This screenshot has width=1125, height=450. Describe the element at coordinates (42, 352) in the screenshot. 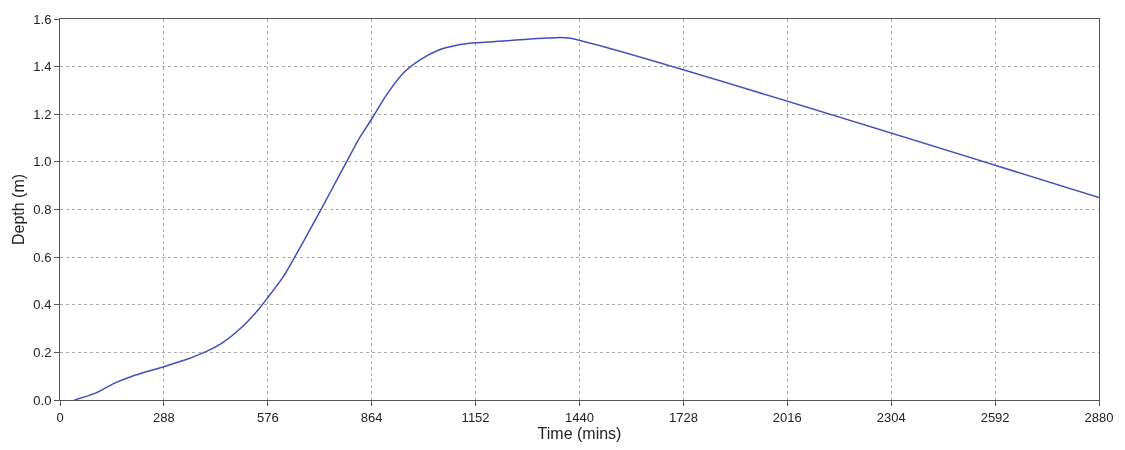

I see `y-tick-label: 0.2` at that location.